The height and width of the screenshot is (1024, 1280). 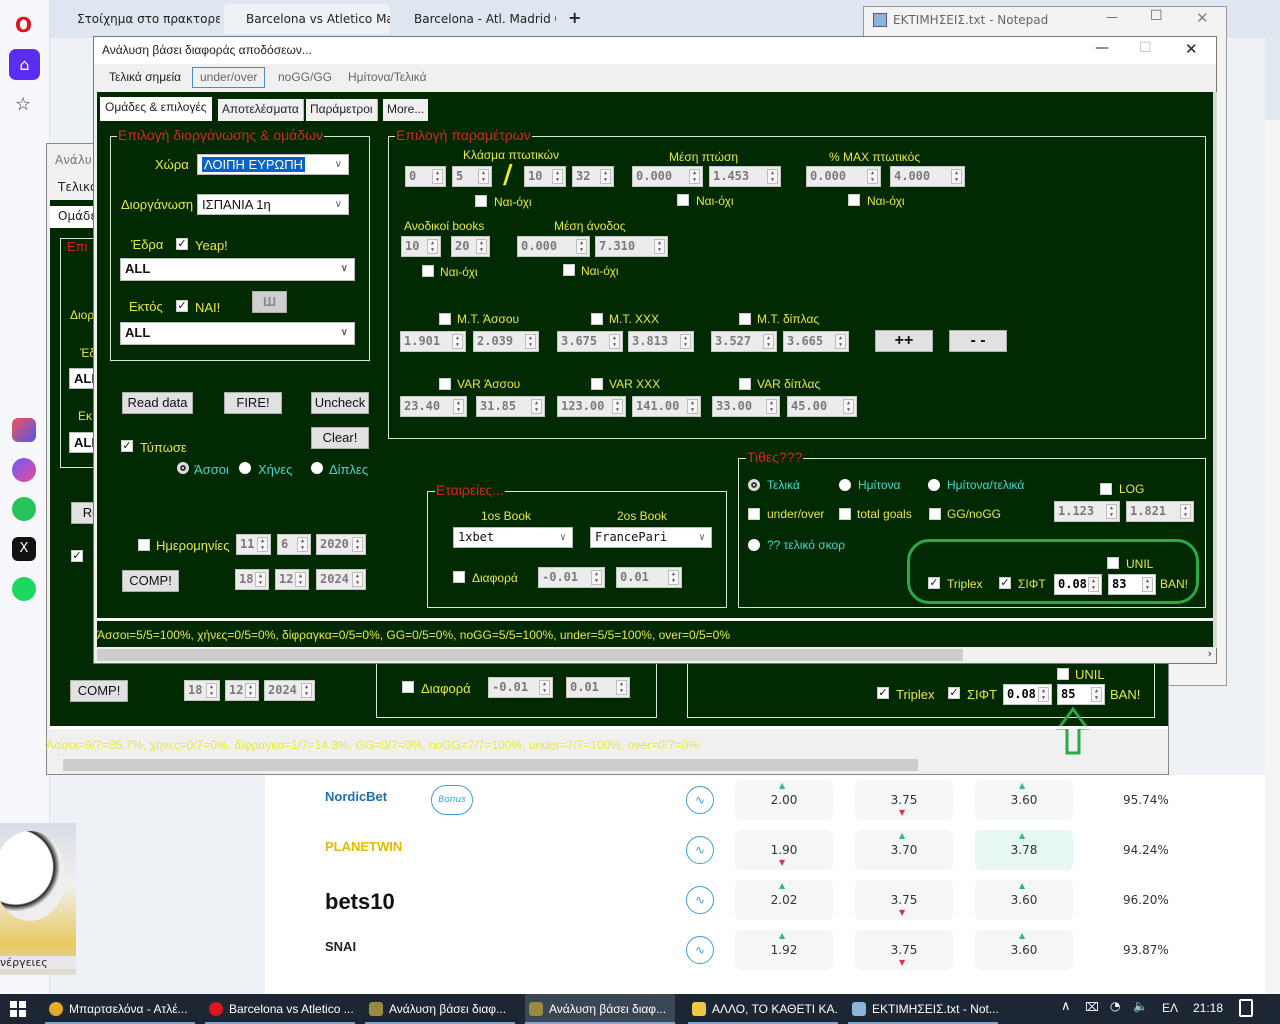 What do you see at coordinates (575, 17) in the screenshot?
I see `new-tab-button: +` at bounding box center [575, 17].